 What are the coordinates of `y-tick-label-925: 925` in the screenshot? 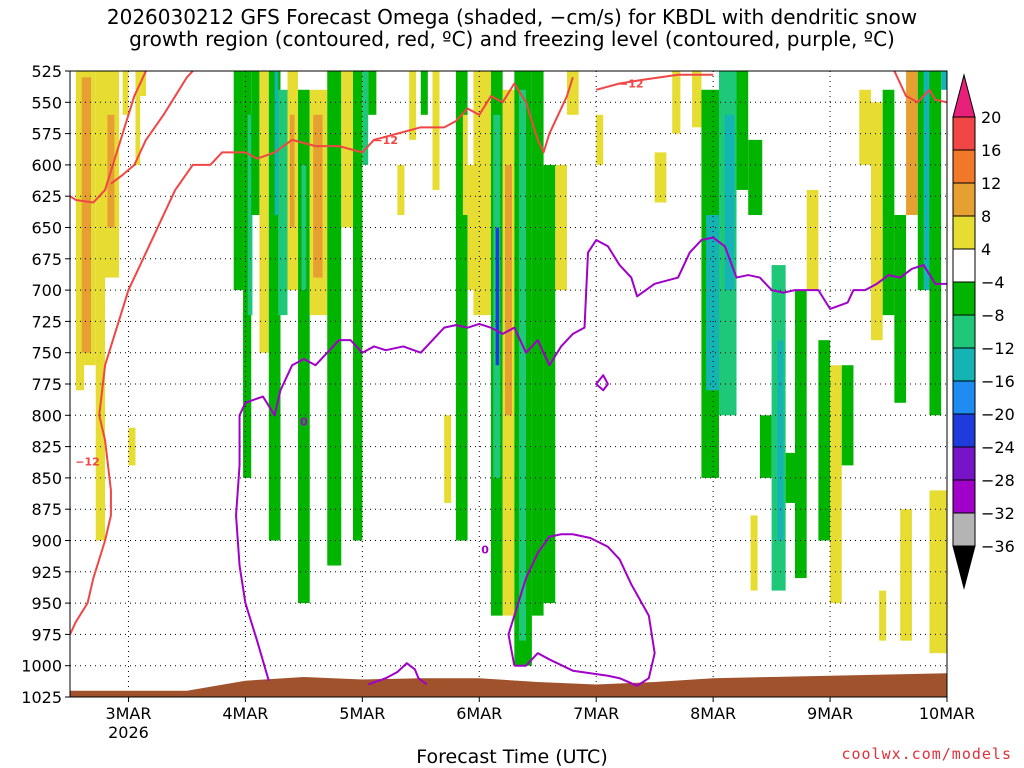 It's located at (46, 572).